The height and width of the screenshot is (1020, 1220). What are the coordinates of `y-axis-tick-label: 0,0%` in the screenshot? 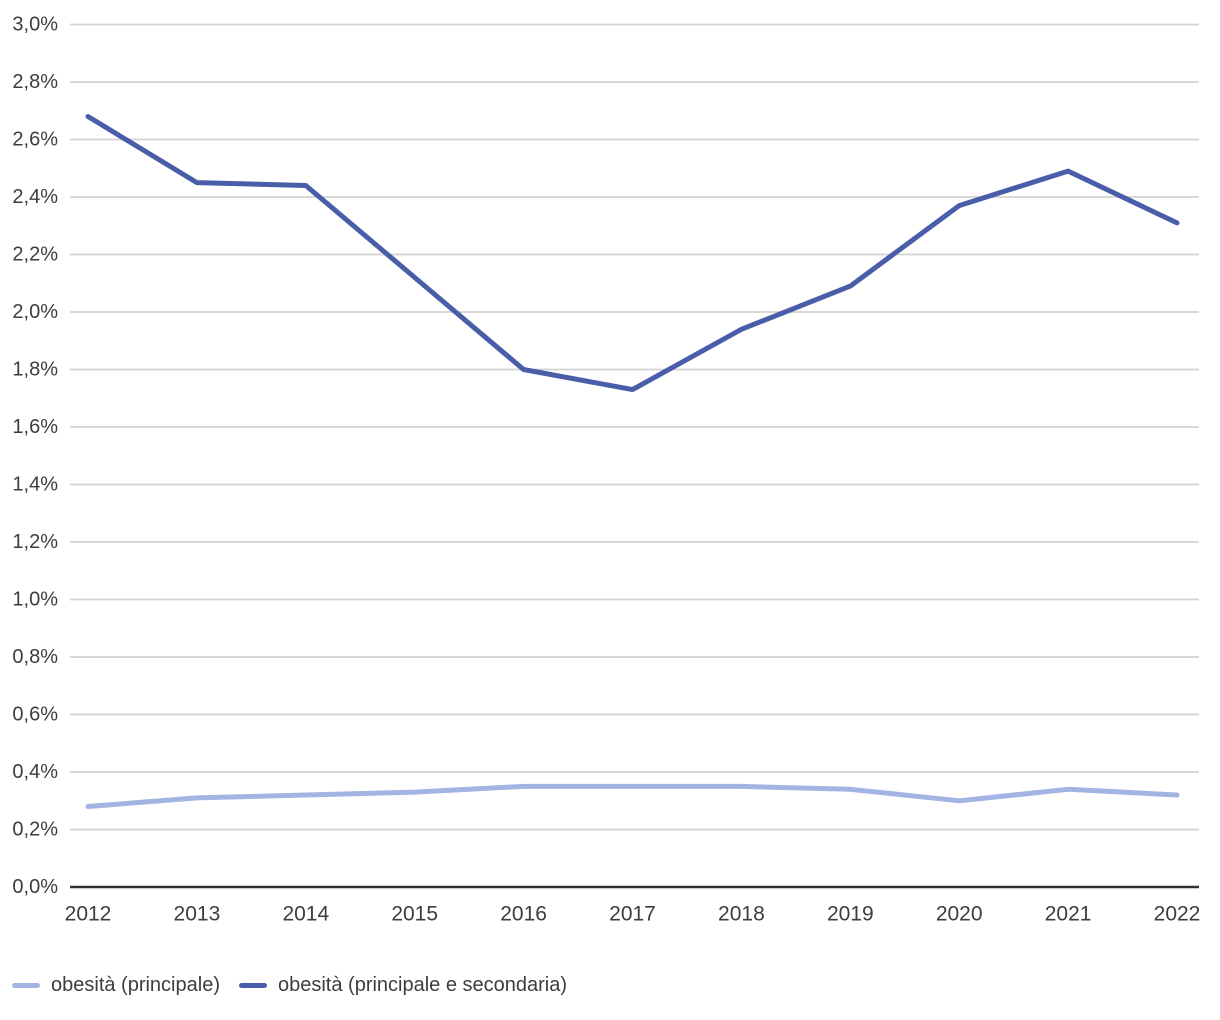 It's located at (35, 887).